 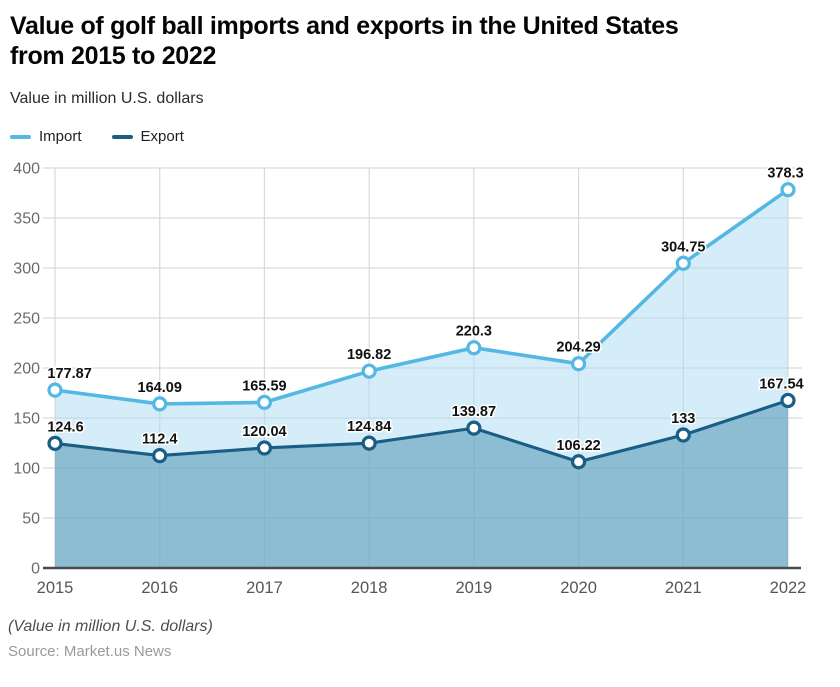 What do you see at coordinates (160, 456) in the screenshot?
I see `export-point-2016` at bounding box center [160, 456].